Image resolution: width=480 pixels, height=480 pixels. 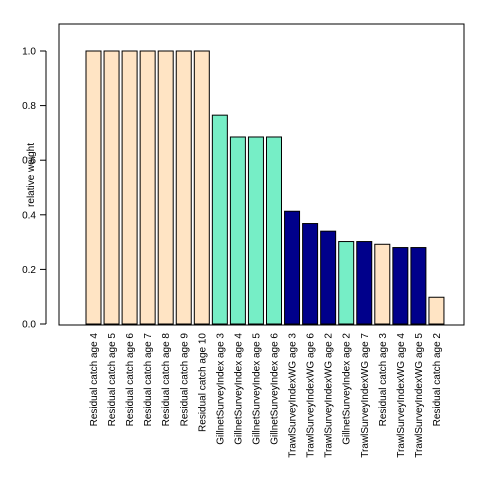 What do you see at coordinates (31, 175) in the screenshot?
I see `y-axis-title: relative weight` at bounding box center [31, 175].